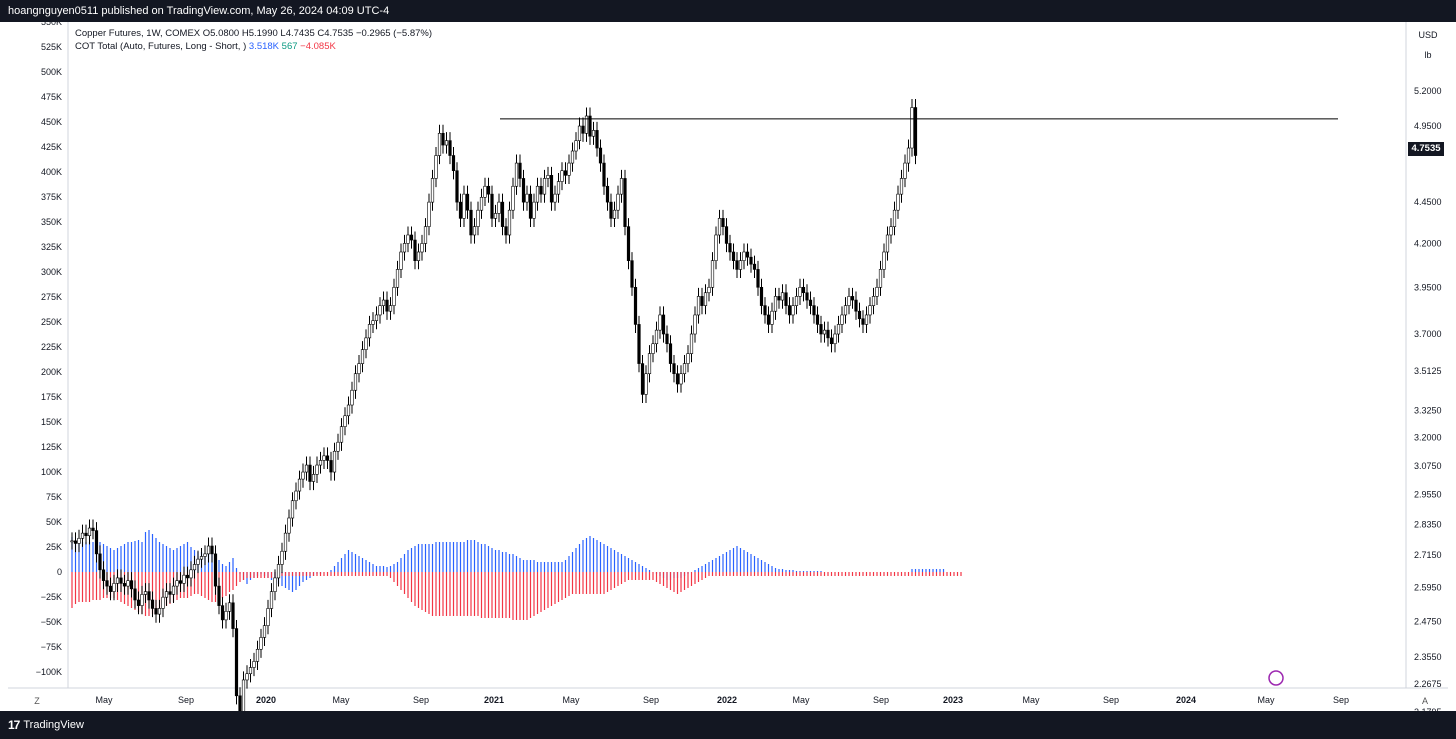 The width and height of the screenshot is (1456, 739). What do you see at coordinates (266, 700) in the screenshot?
I see `time-axis-tick: 2020` at bounding box center [266, 700].